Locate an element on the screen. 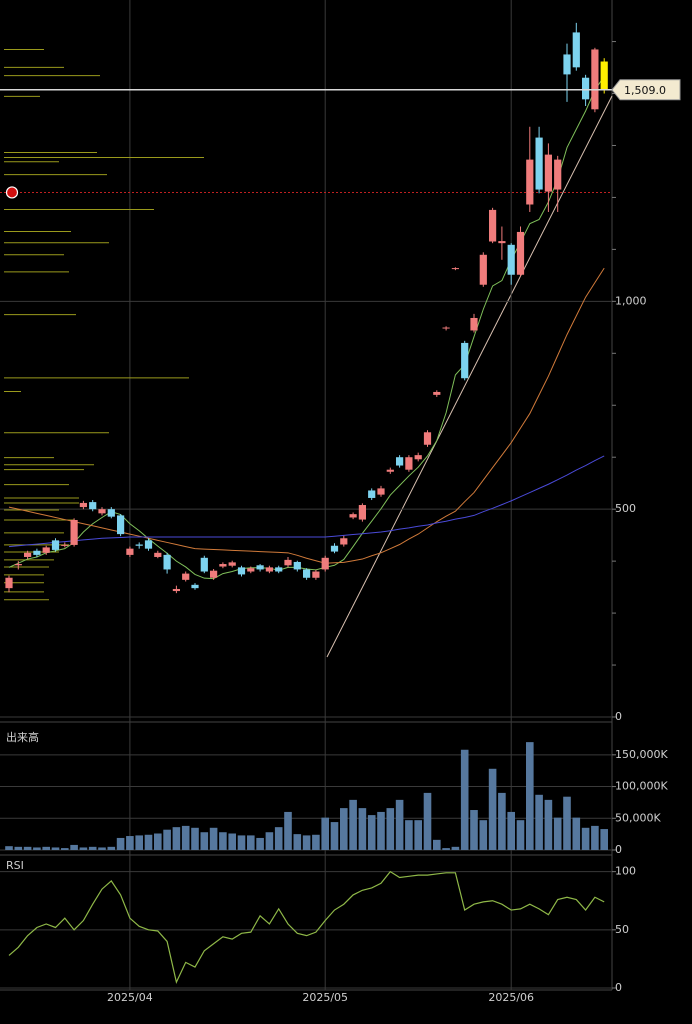  y-tick-label: 1,000 is located at coordinates (631, 300).